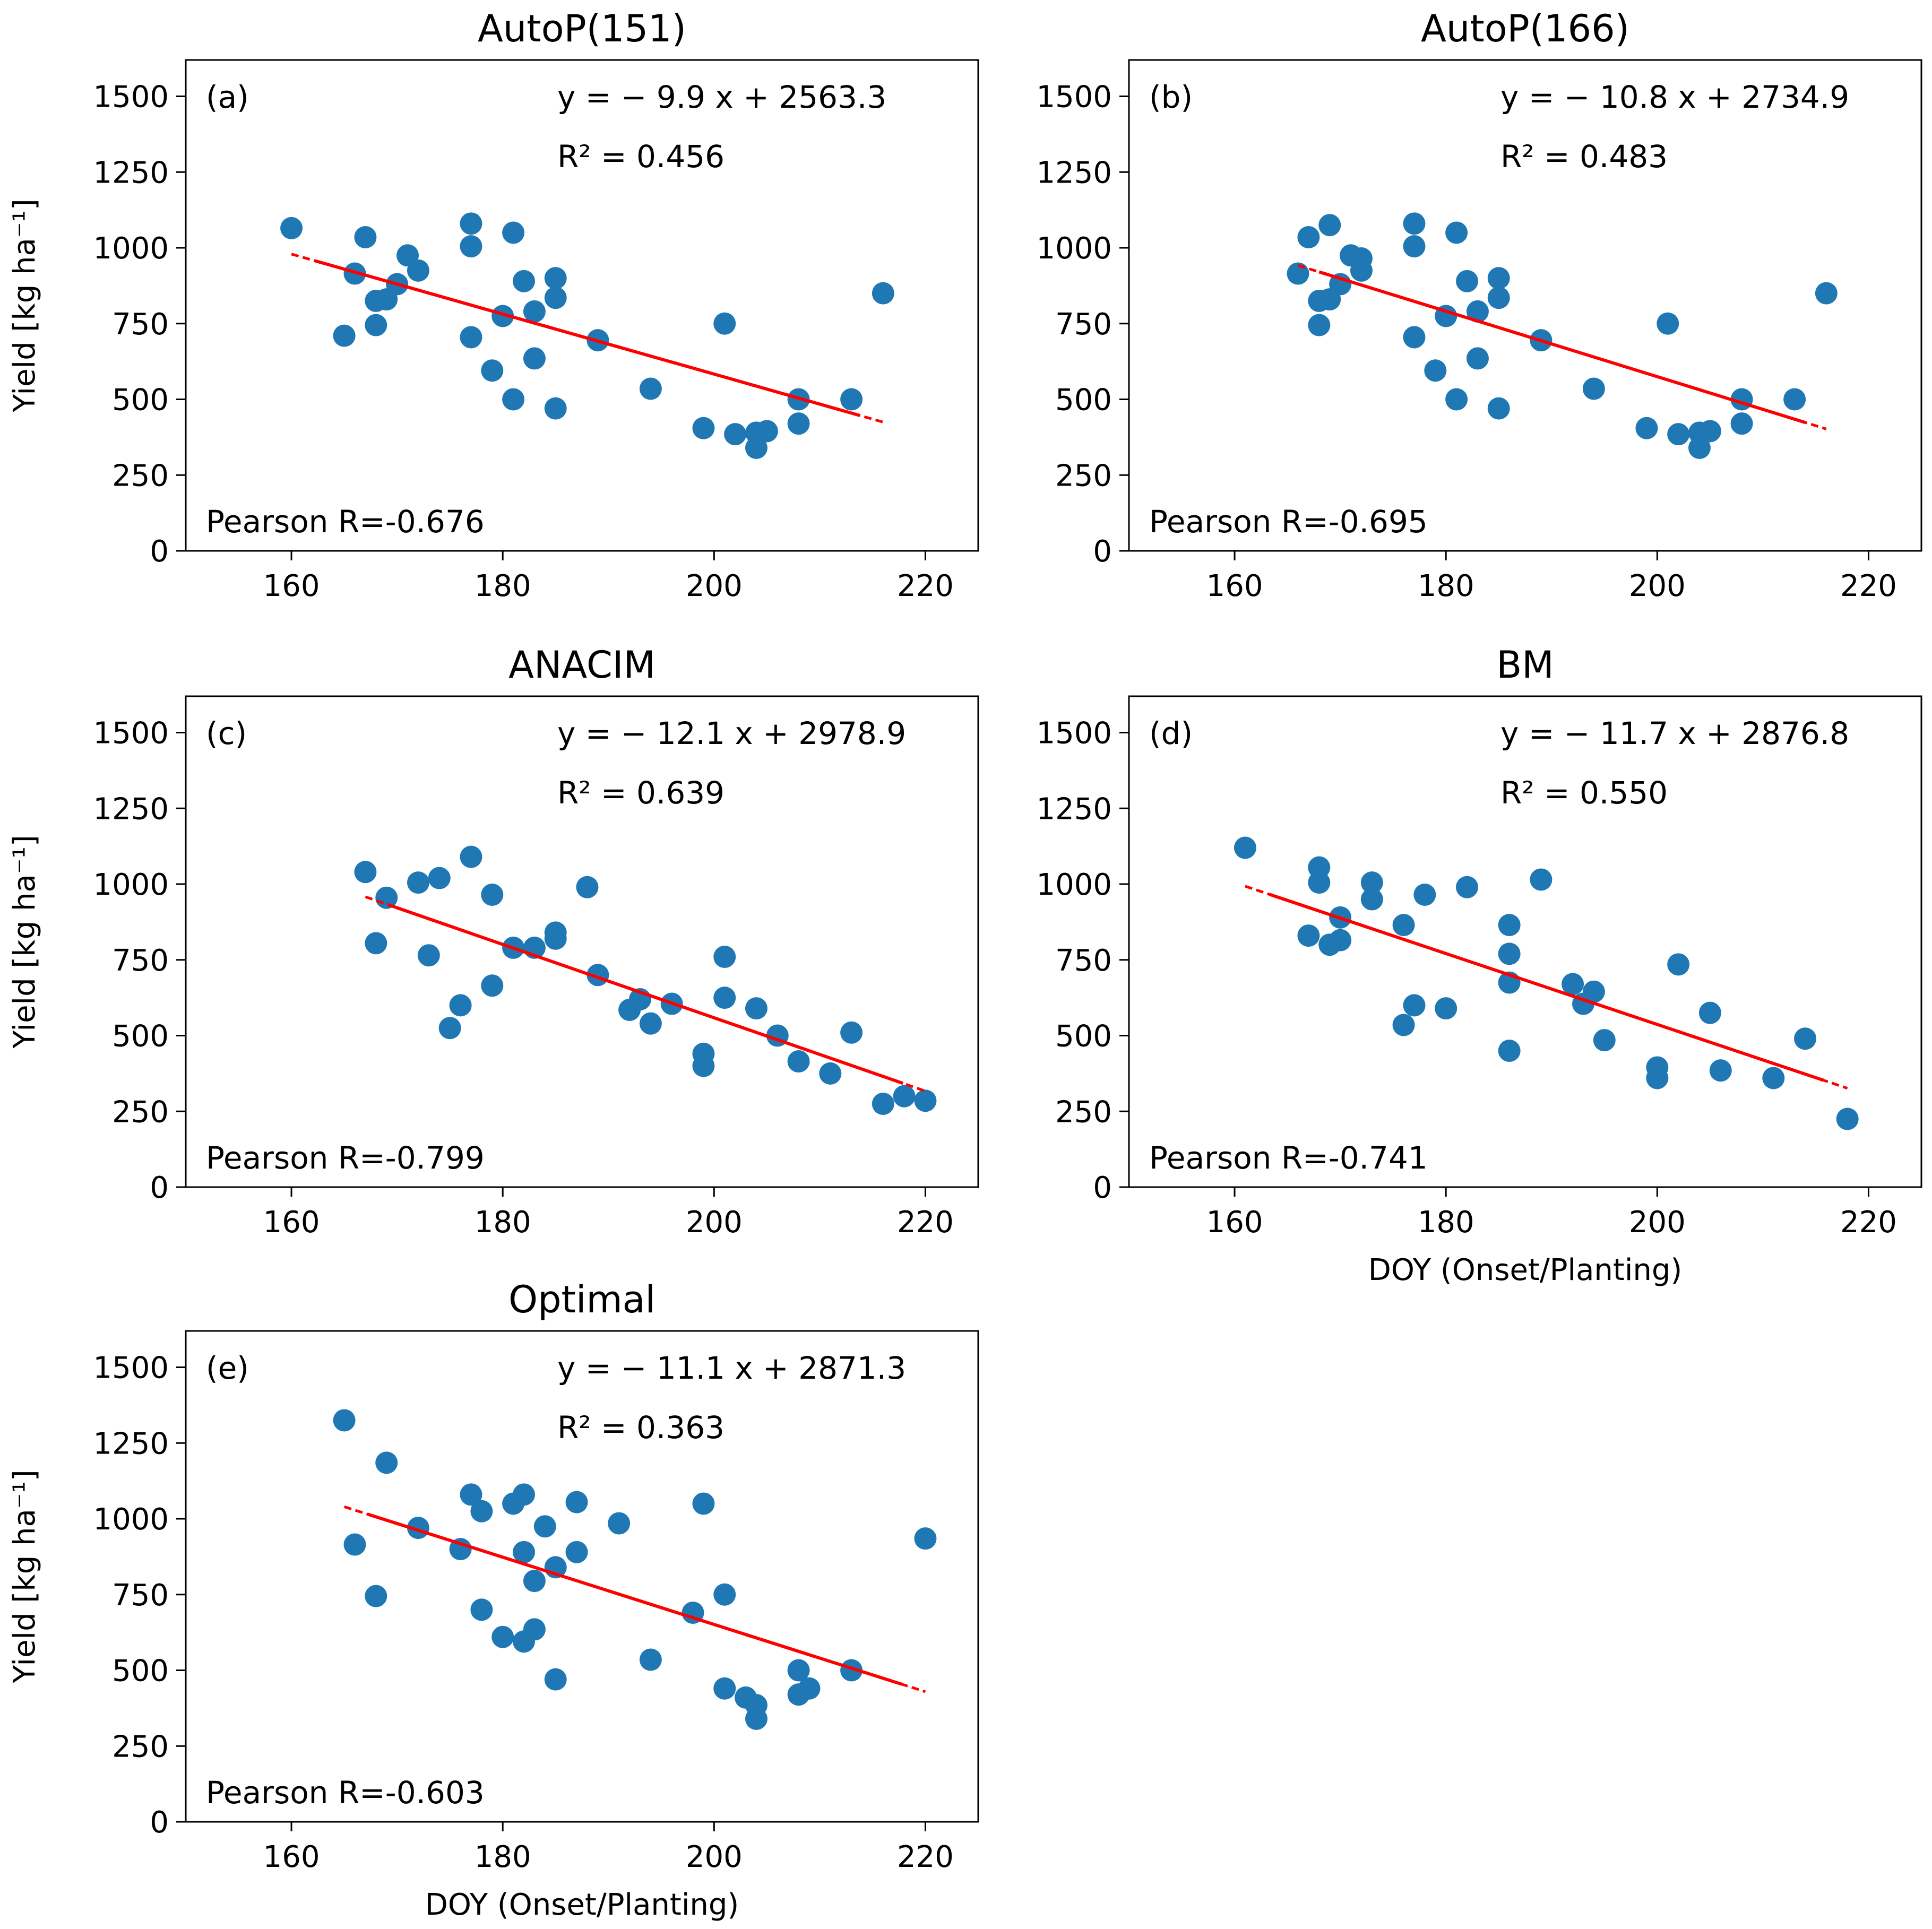 The height and width of the screenshot is (1929, 1932). I want to click on regression-equation: y = − 11.1 x + 2871.3, so click(731, 1368).